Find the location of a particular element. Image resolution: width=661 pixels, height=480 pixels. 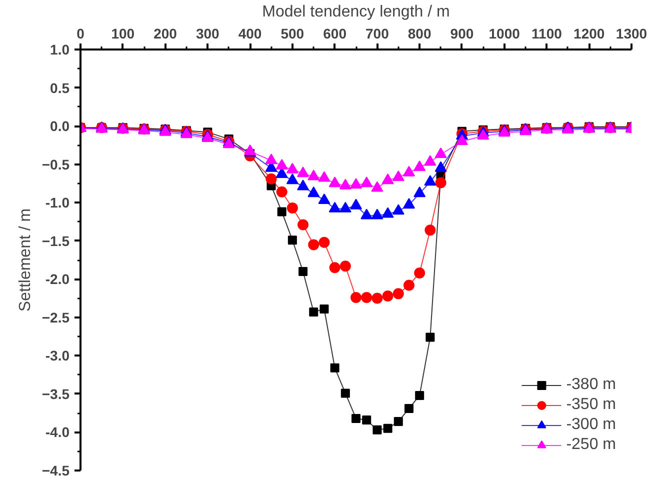

x-tick-label: 100 is located at coordinates (123, 34).